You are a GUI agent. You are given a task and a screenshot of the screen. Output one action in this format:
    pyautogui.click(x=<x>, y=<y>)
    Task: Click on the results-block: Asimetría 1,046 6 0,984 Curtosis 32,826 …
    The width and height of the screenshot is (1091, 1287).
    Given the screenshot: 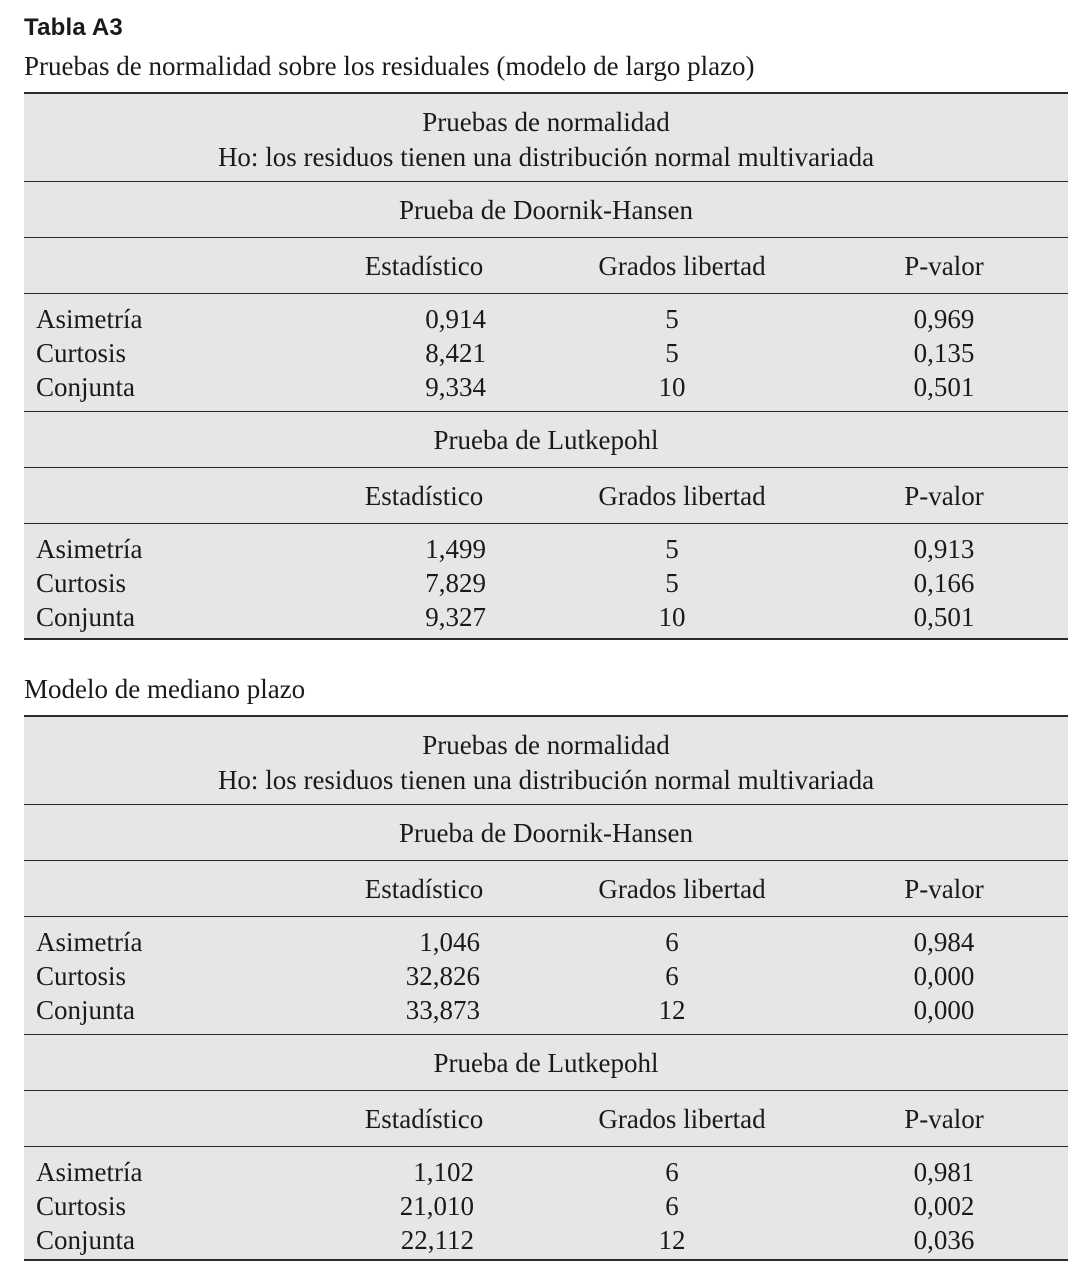 What is the action you would take?
    pyautogui.click(x=546, y=976)
    